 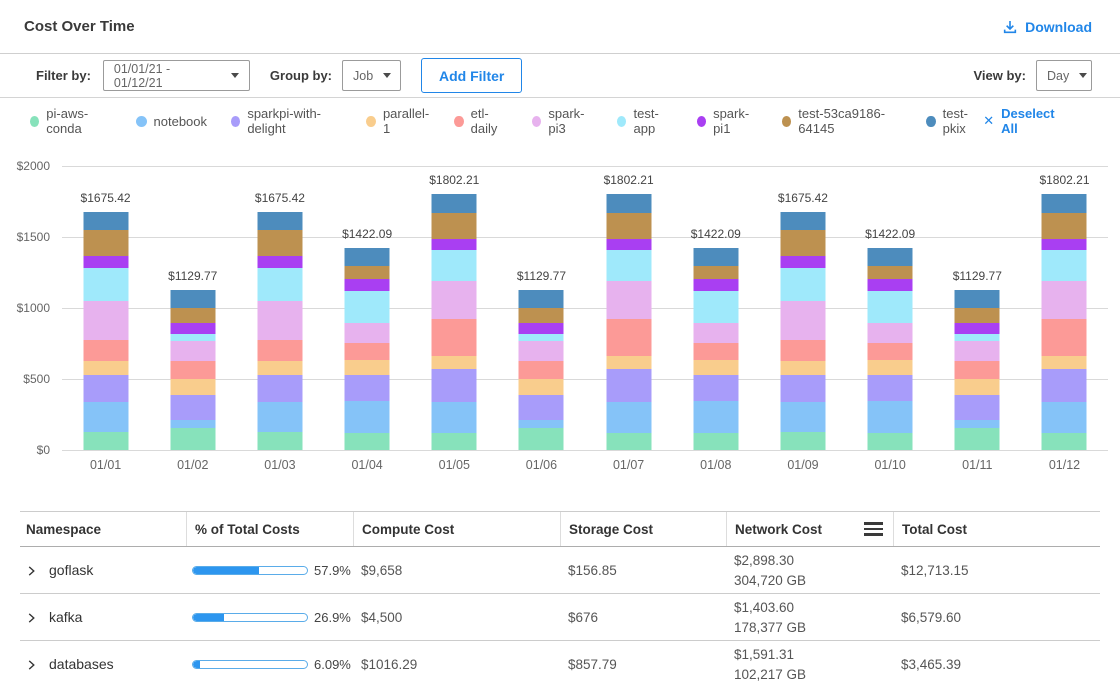 I want to click on bar-total-label: $1129.77, so click(x=193, y=275).